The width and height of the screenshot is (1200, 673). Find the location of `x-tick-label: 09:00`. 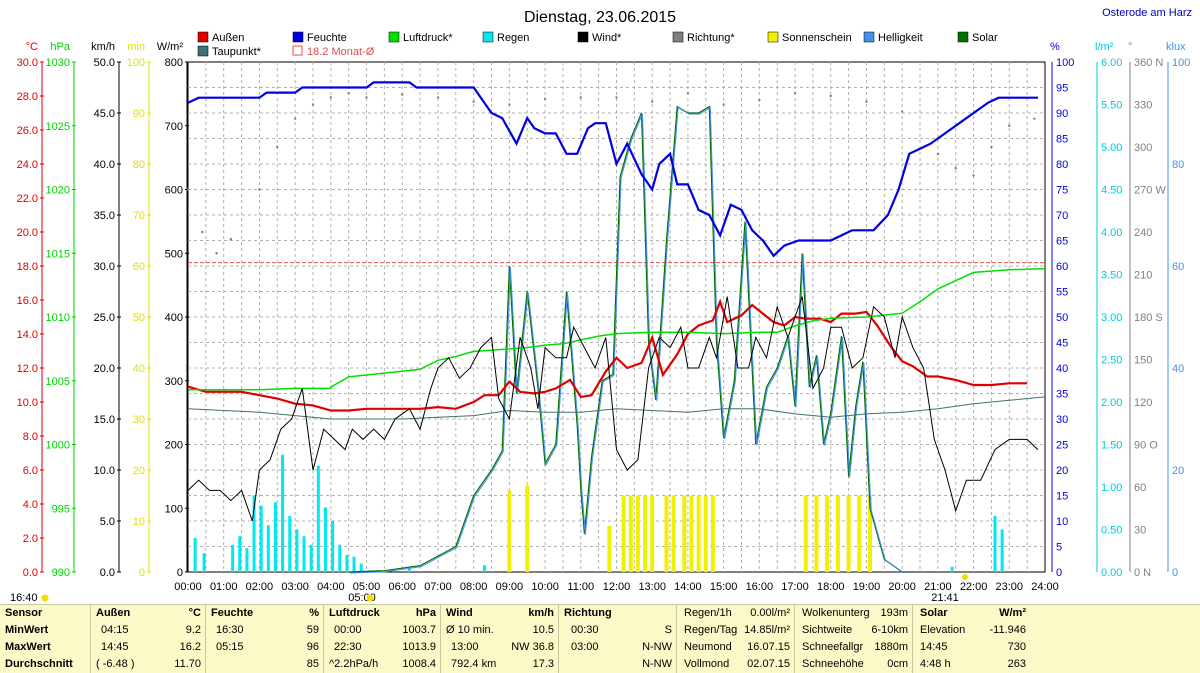

x-tick-label: 09:00 is located at coordinates (510, 587).